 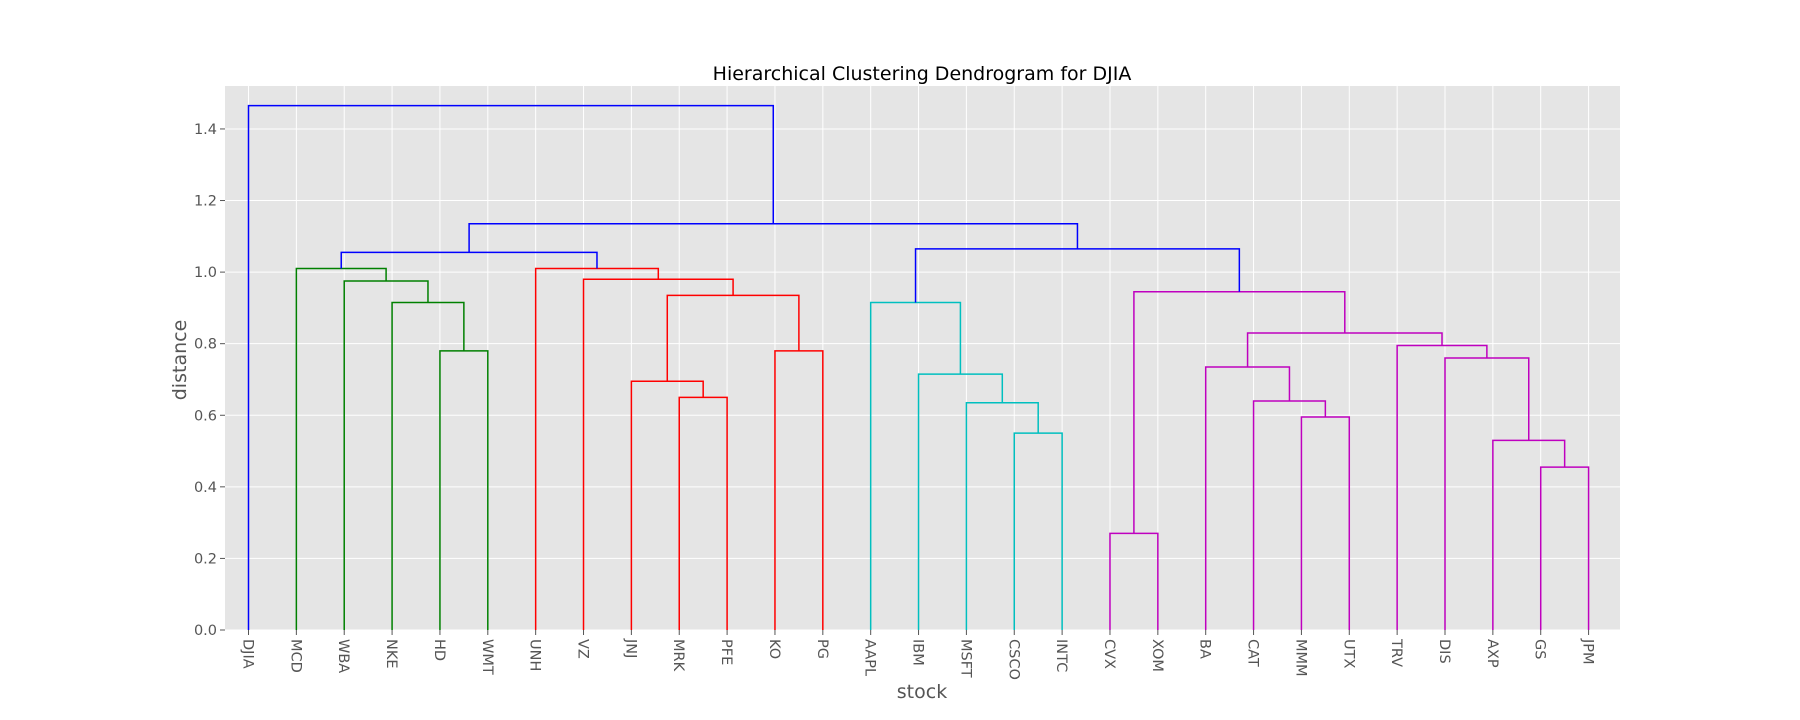 What do you see at coordinates (1540, 649) in the screenshot?
I see `leaf-label-gs: GS` at bounding box center [1540, 649].